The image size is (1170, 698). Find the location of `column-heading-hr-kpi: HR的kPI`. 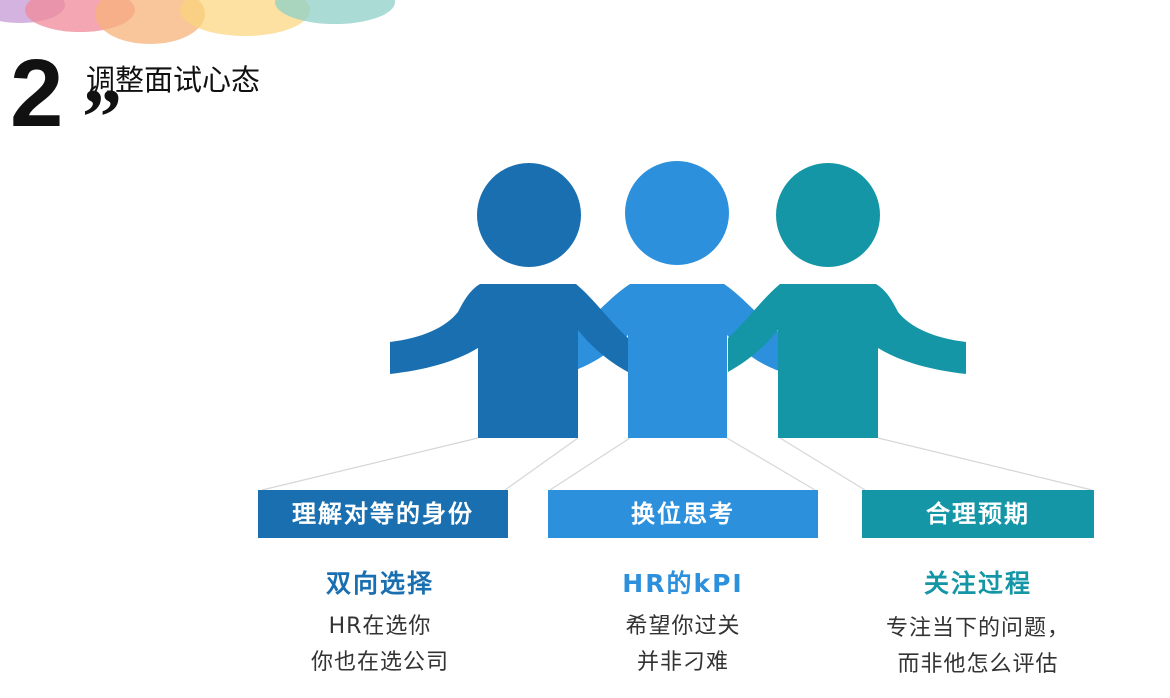

column-heading-hr-kpi: HR的kPI is located at coordinates (683, 583).